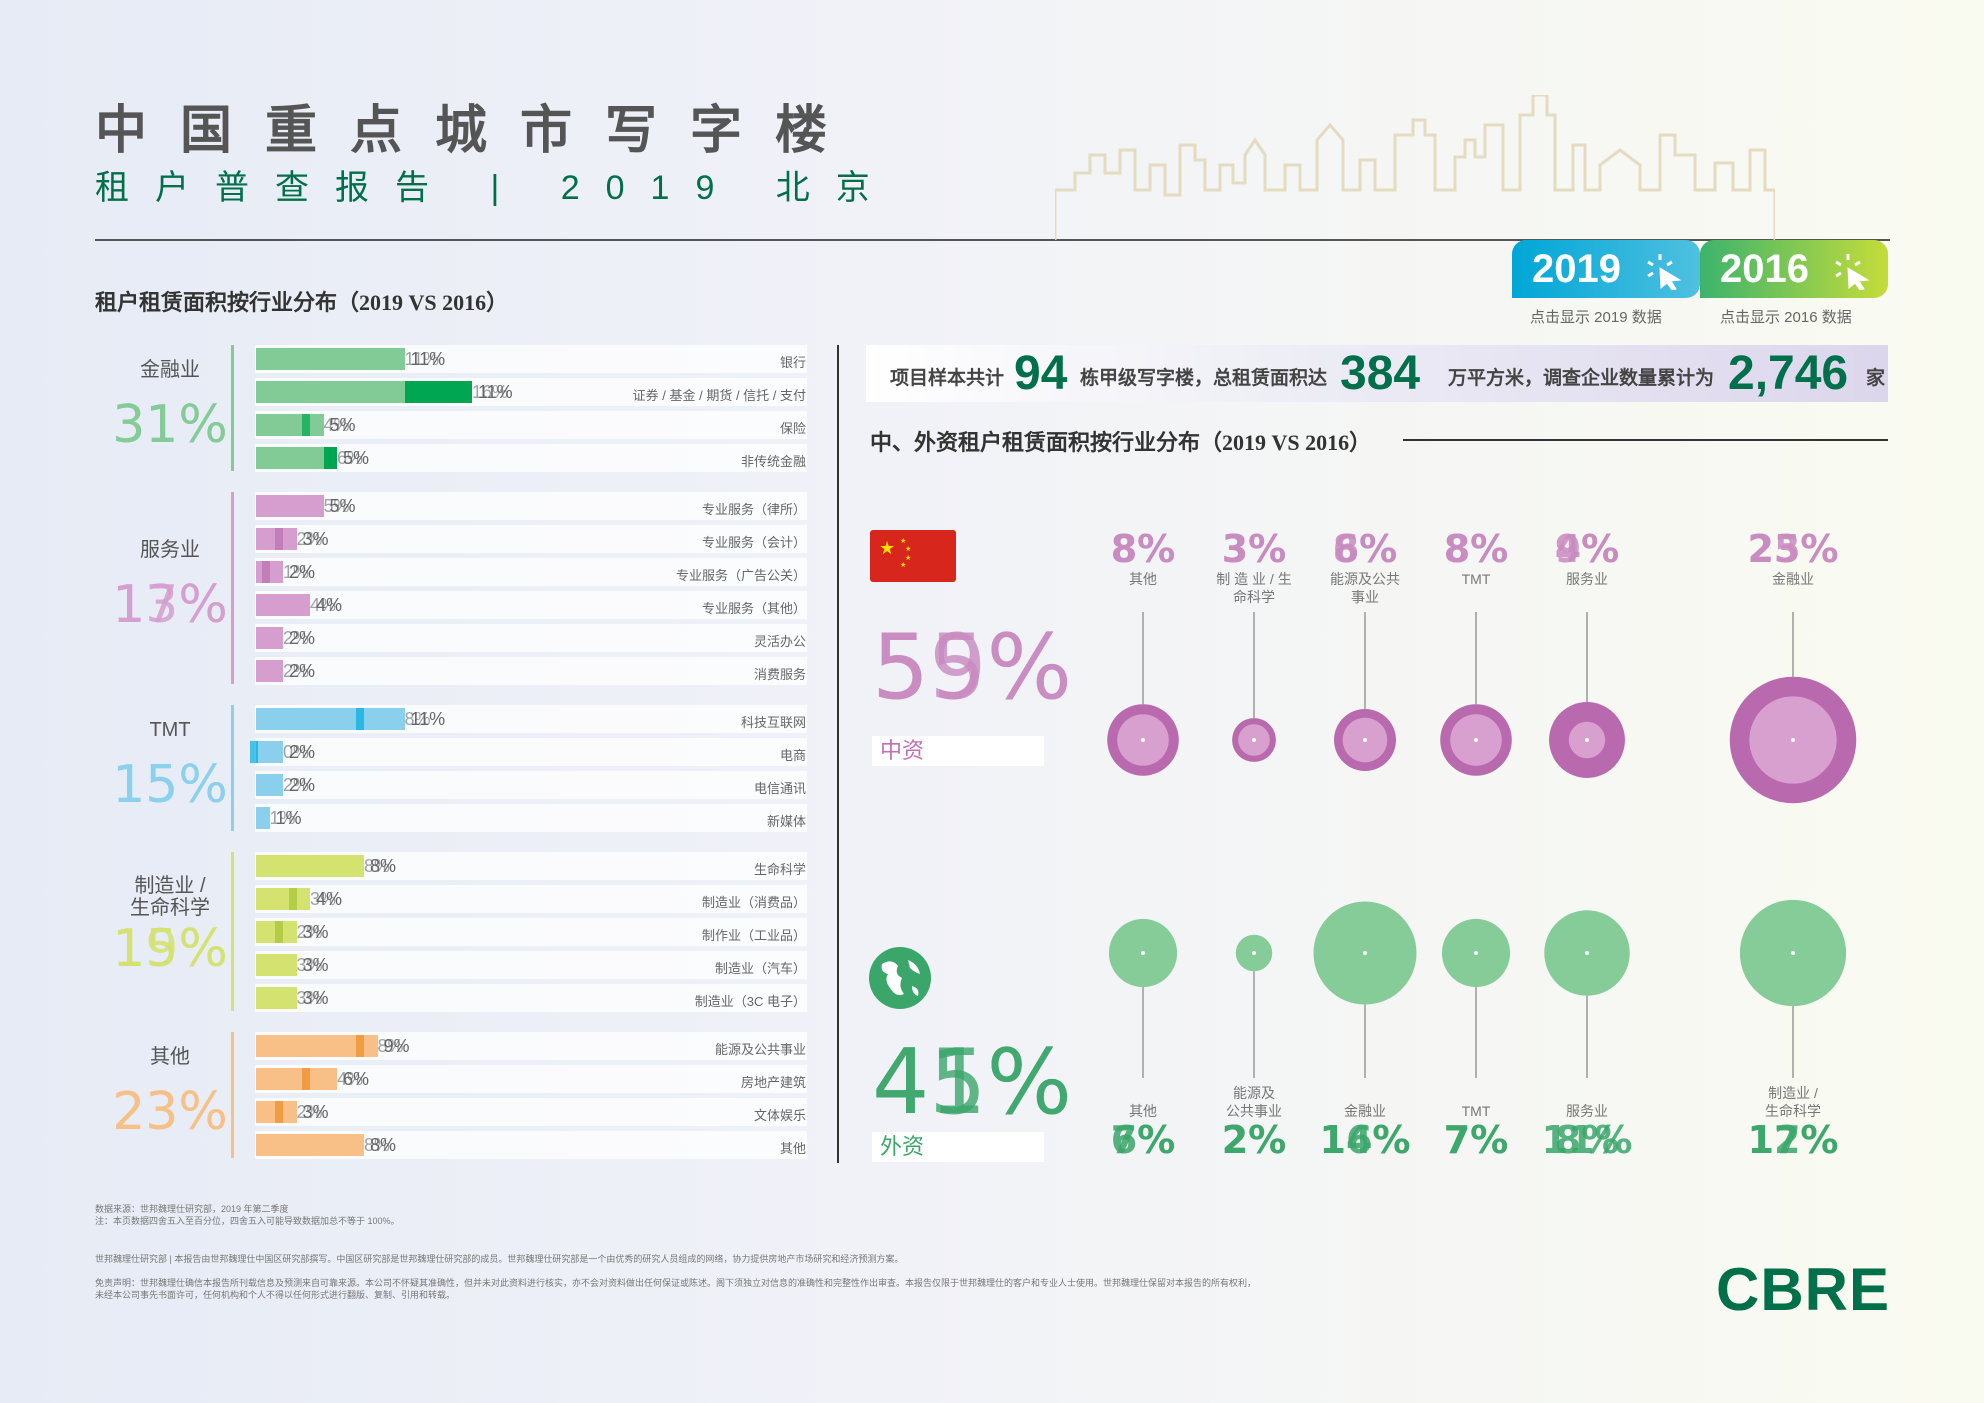  I want to click on industry-label: 专业服务（会计）, so click(753, 542).